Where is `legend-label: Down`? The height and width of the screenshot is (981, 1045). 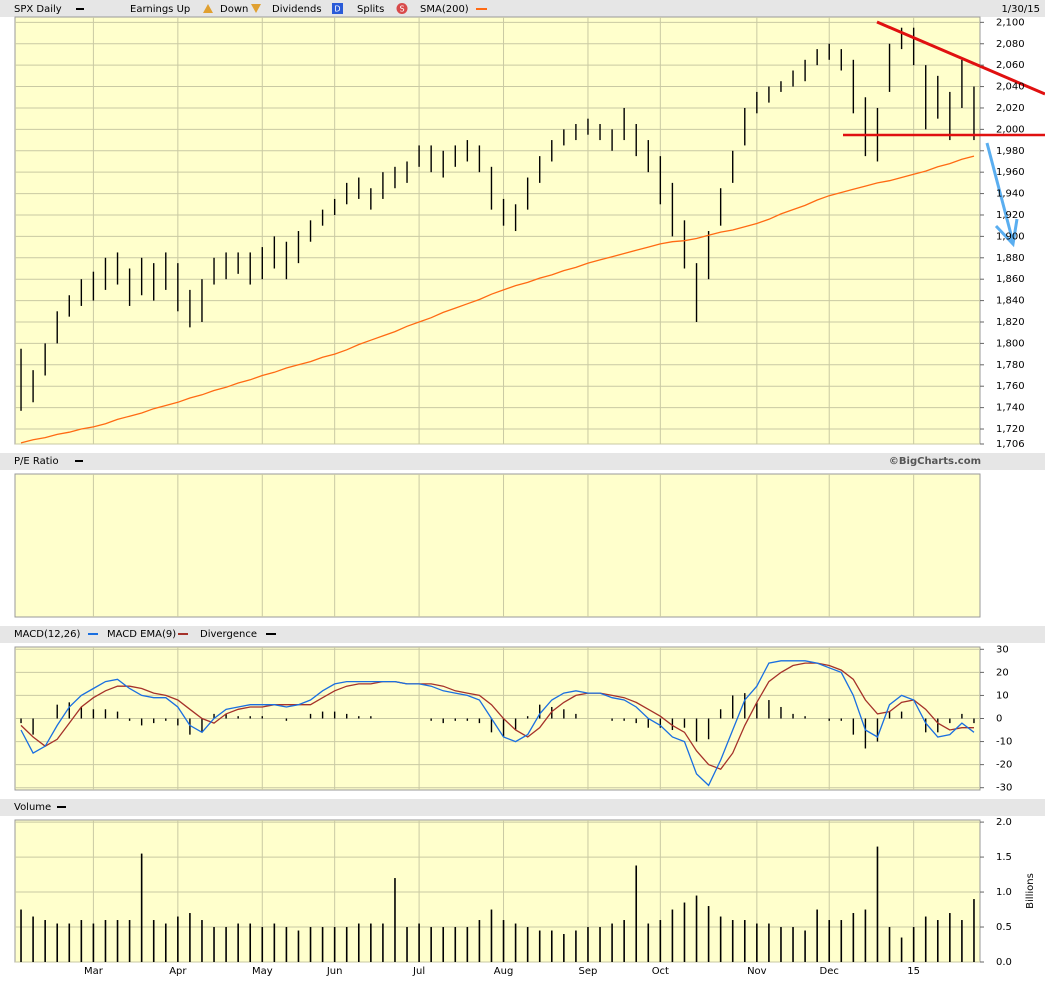 legend-label: Down is located at coordinates (234, 9).